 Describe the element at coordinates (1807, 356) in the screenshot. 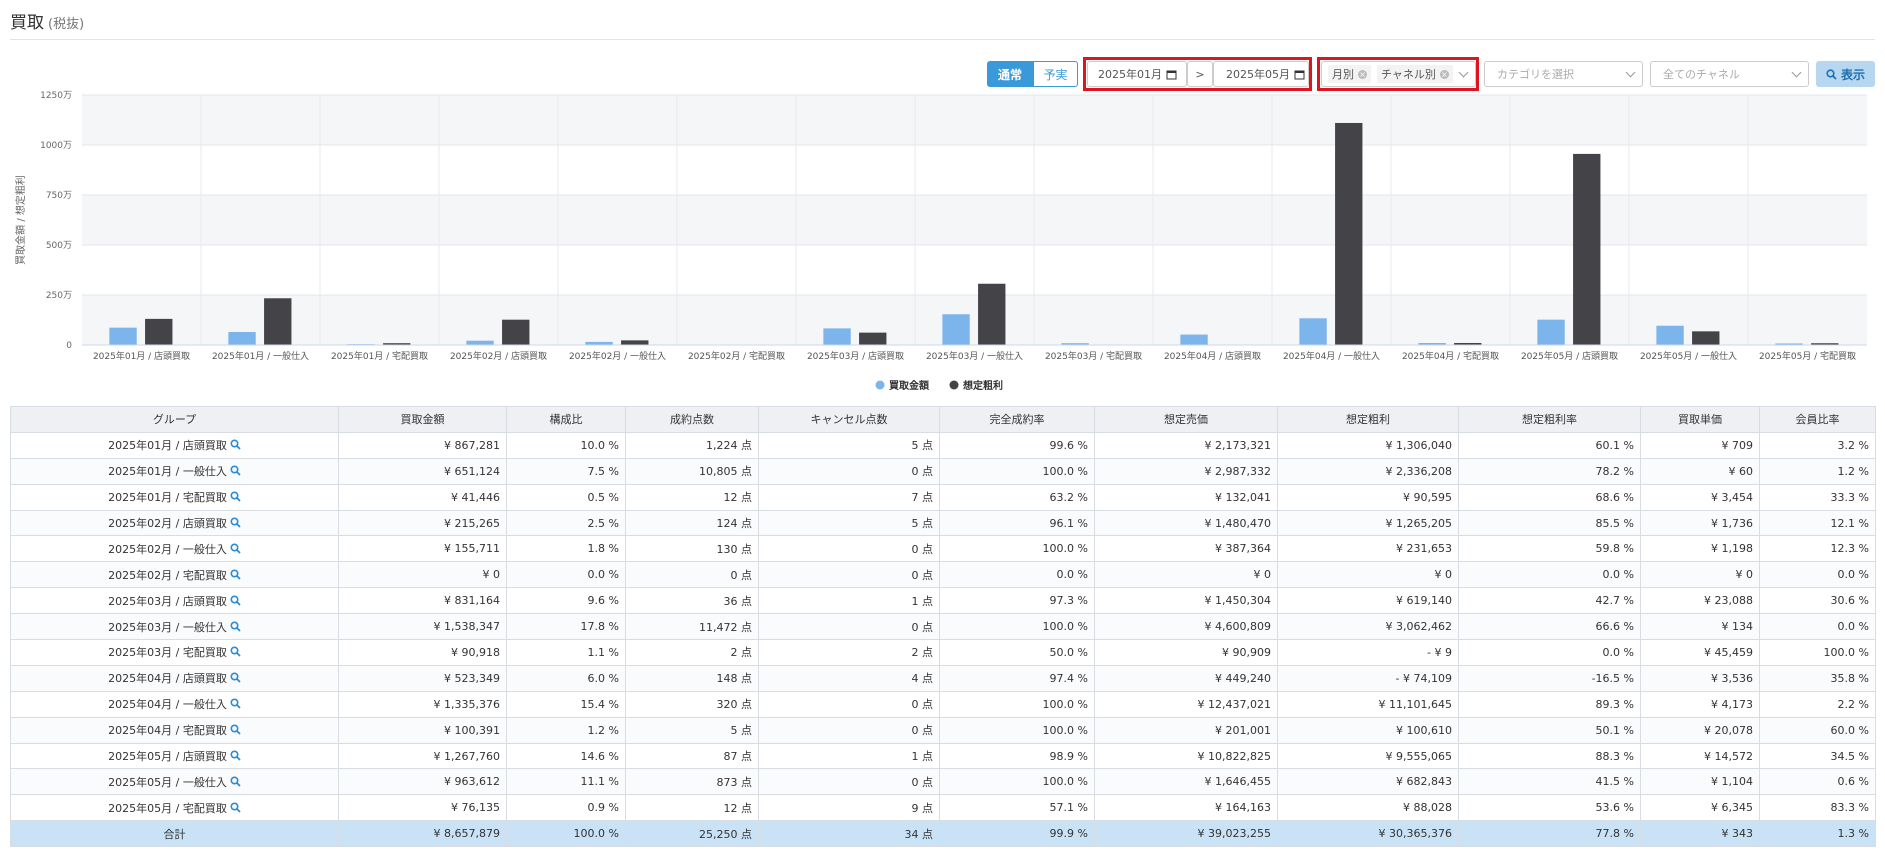

I see `x-tick-label: 2025年05月 / 宅配買取` at that location.